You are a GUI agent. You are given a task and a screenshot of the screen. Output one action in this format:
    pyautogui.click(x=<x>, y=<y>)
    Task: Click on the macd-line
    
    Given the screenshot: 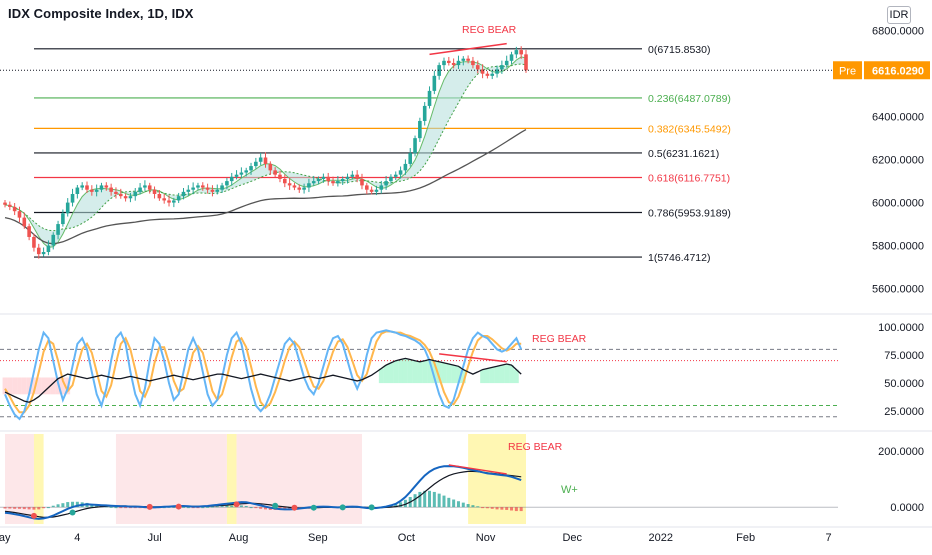 What is the action you would take?
    pyautogui.click(x=263, y=492)
    